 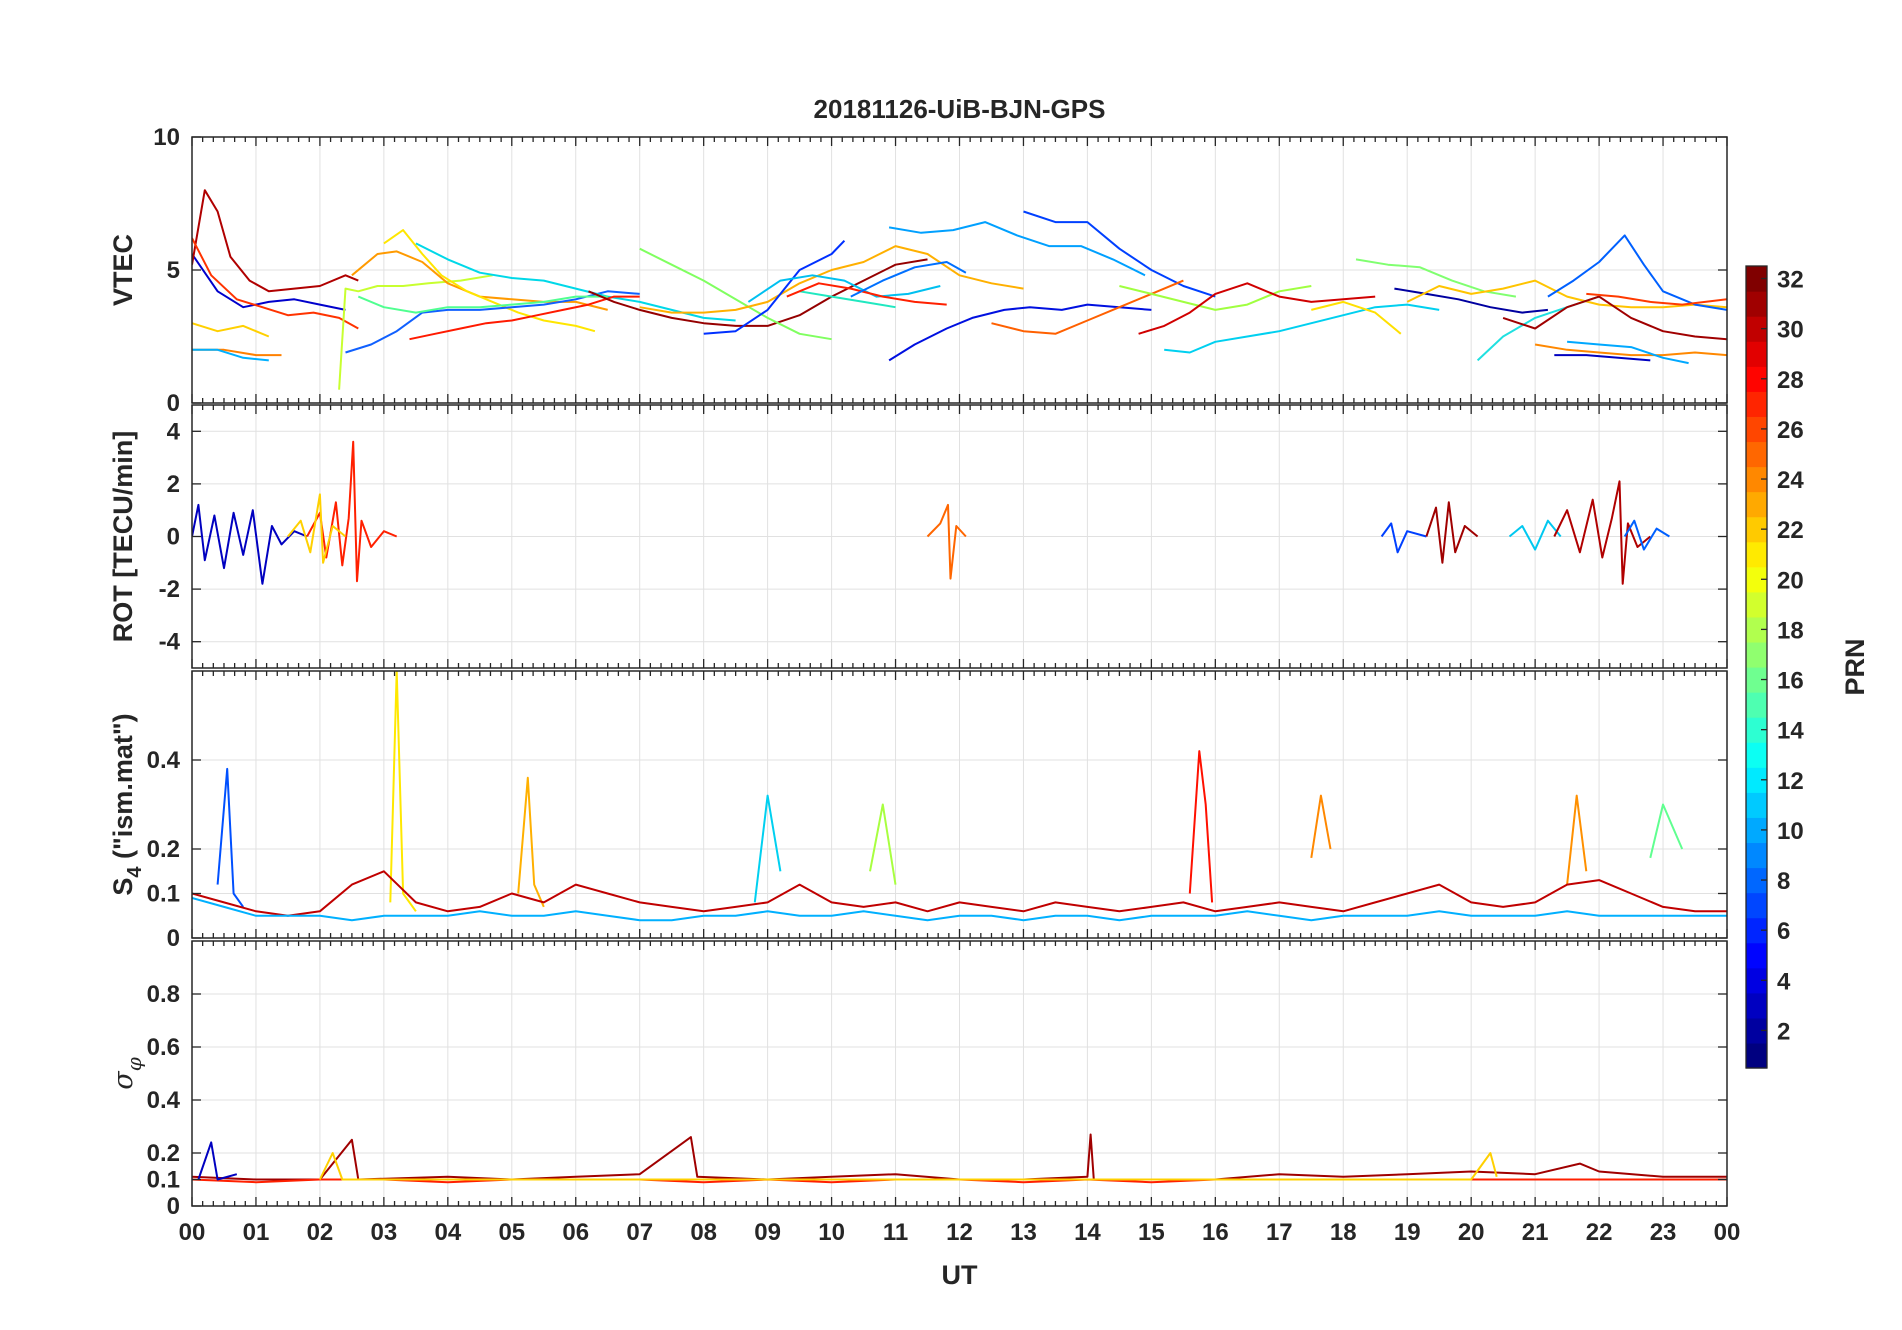 I want to click on chart-title: 20181126-UiB-BJN-GPS, so click(x=960, y=109).